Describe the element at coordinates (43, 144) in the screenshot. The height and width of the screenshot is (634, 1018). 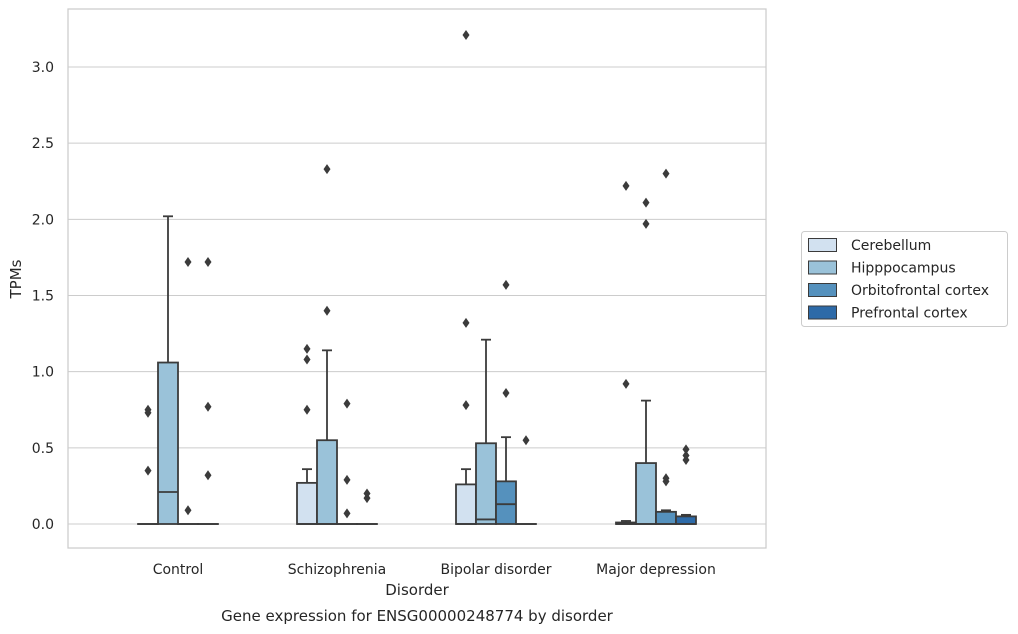
I see `y-tick-label: 2.5` at that location.